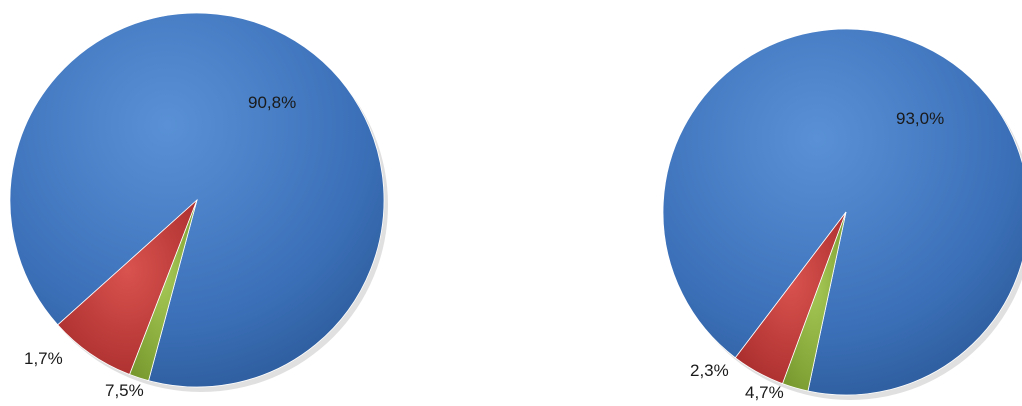 The height and width of the screenshot is (406, 1022). What do you see at coordinates (709, 370) in the screenshot?
I see `data-label: 2,3%` at bounding box center [709, 370].